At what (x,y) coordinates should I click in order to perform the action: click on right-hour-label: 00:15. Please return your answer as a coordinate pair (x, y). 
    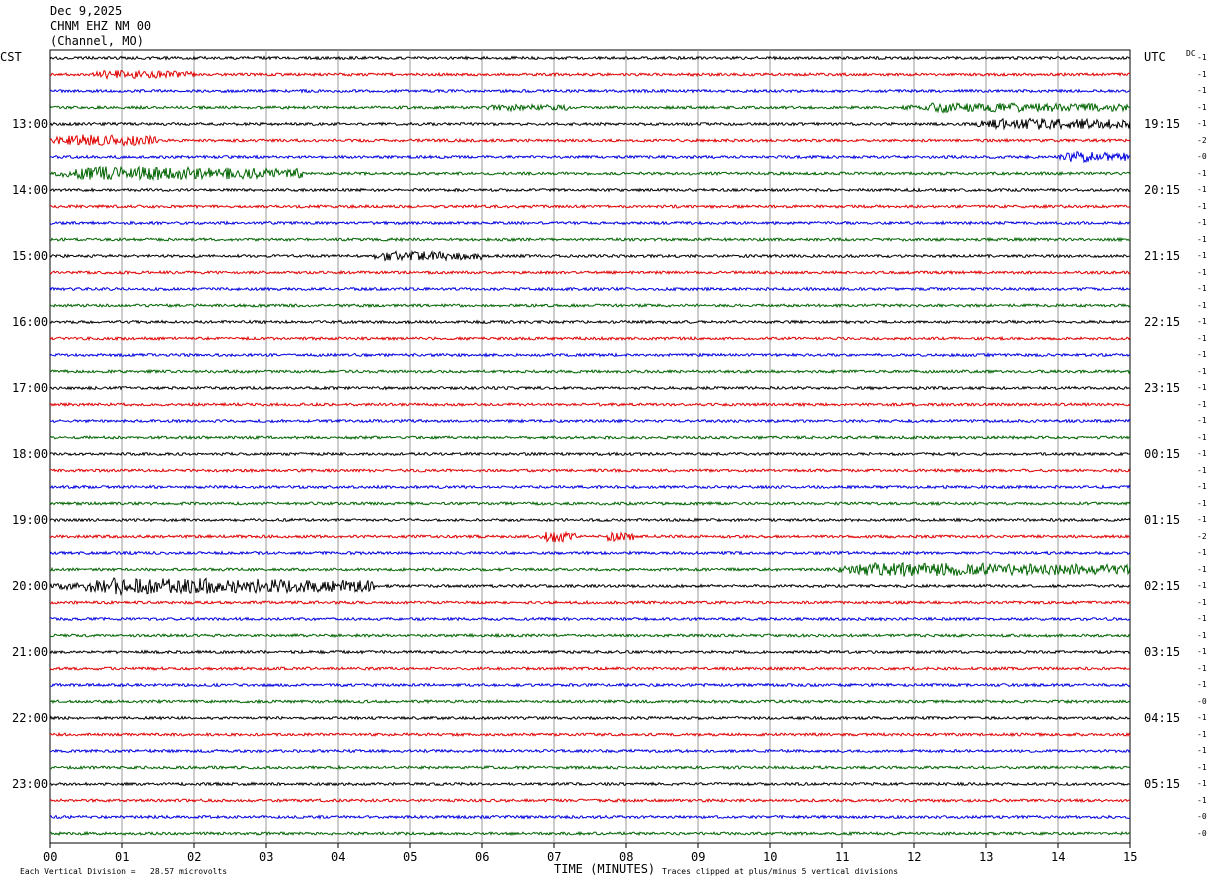
    Looking at the image, I should click on (1162, 454).